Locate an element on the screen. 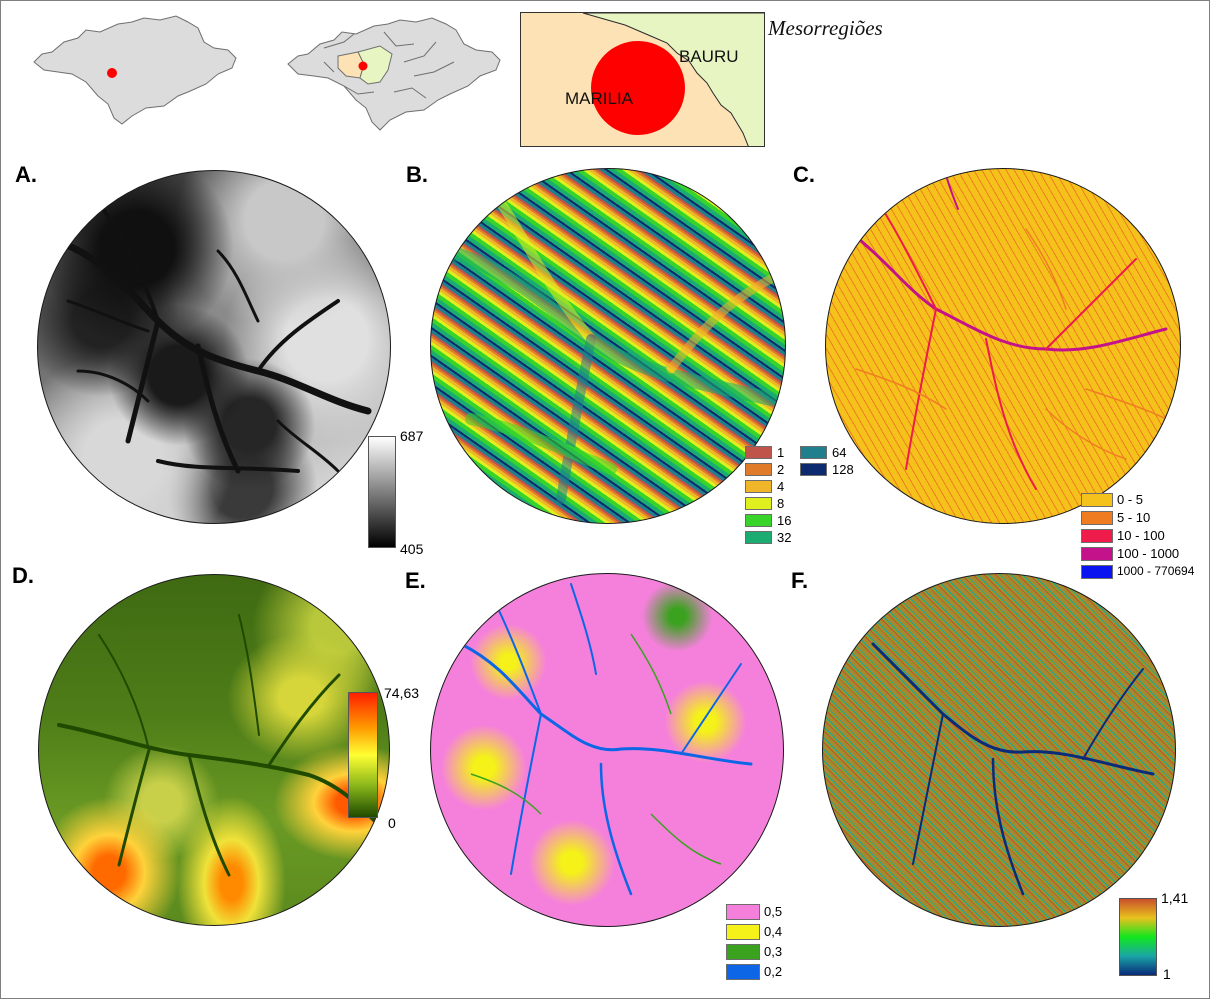 The width and height of the screenshot is (1212, 1001). legend-ramp-max-ratio: 1,41 is located at coordinates (1175, 898).